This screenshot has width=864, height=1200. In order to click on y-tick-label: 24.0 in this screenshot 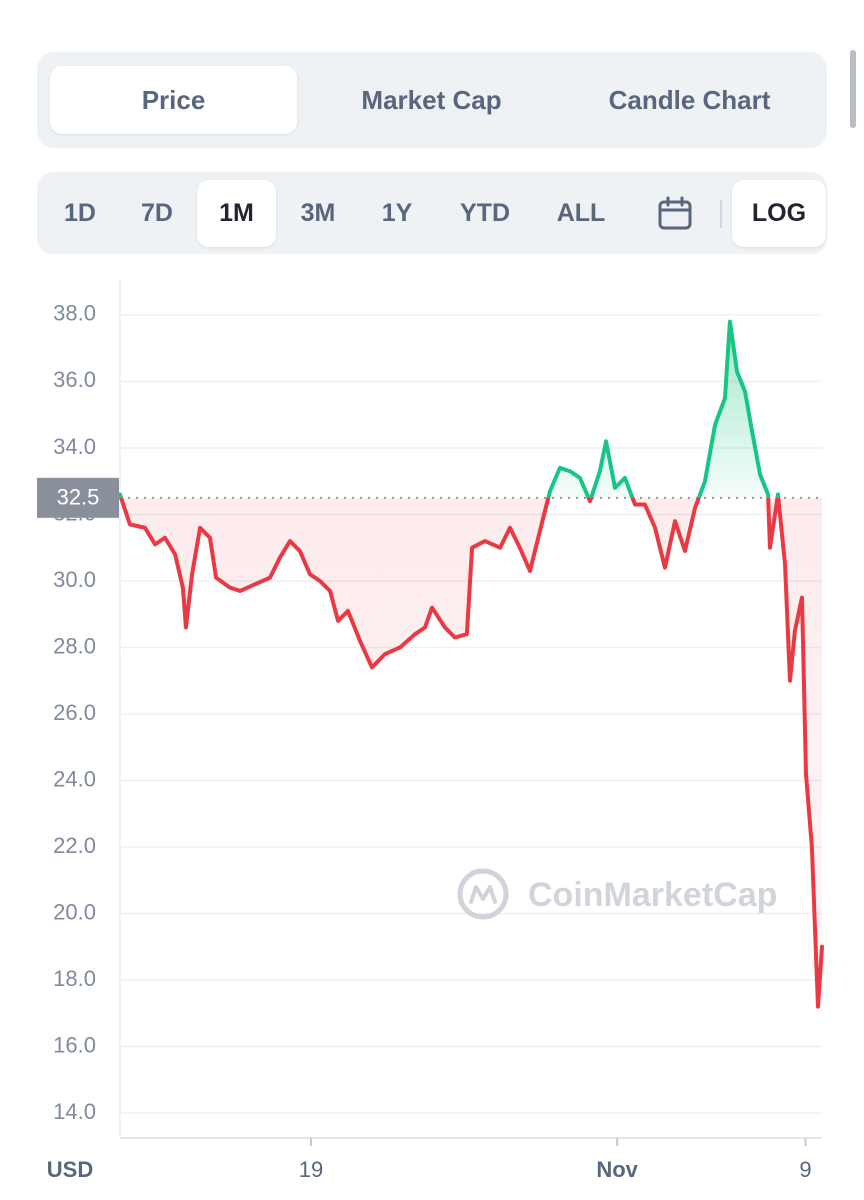, I will do `click(74, 778)`.